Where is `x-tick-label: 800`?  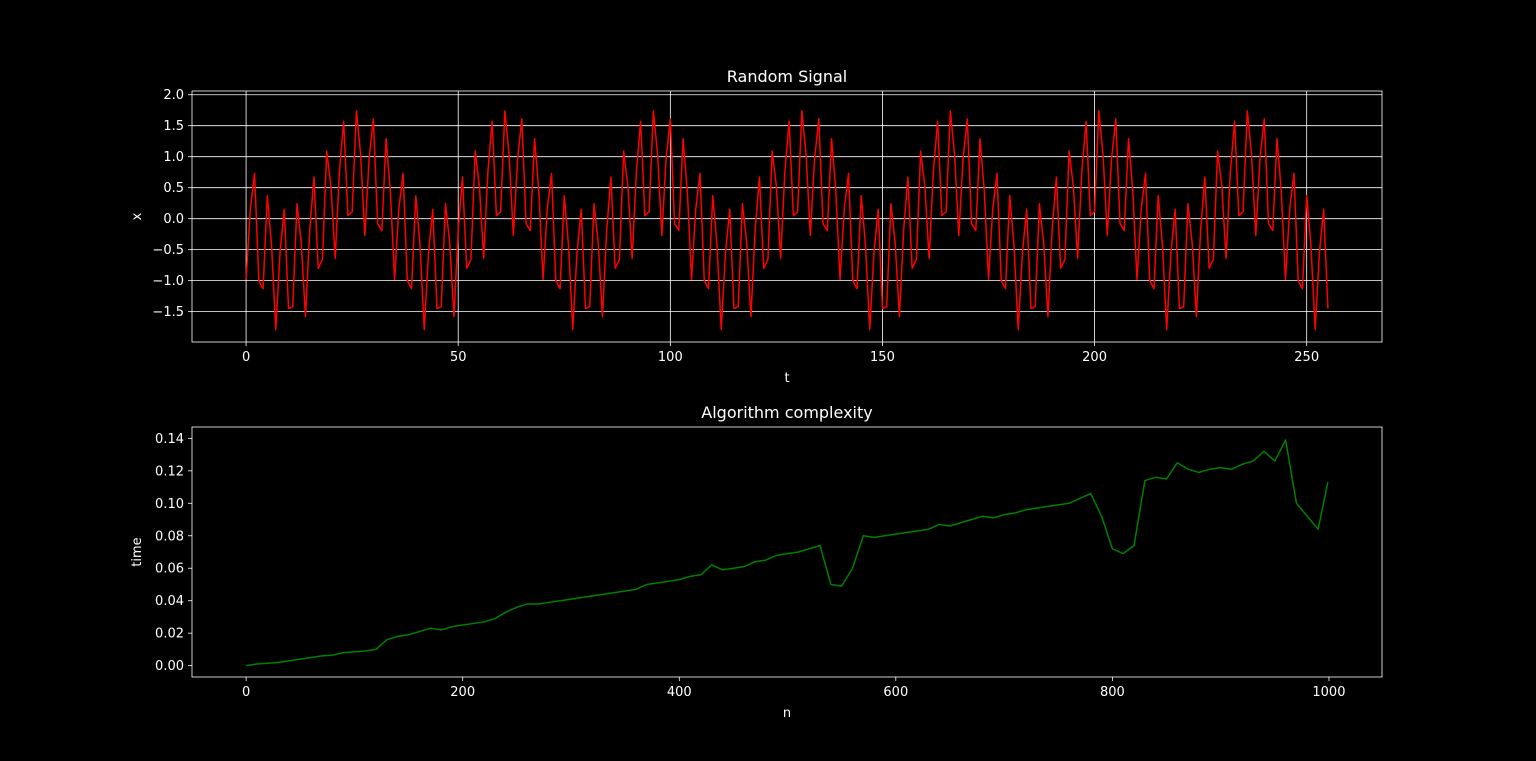 x-tick-label: 800 is located at coordinates (1112, 692).